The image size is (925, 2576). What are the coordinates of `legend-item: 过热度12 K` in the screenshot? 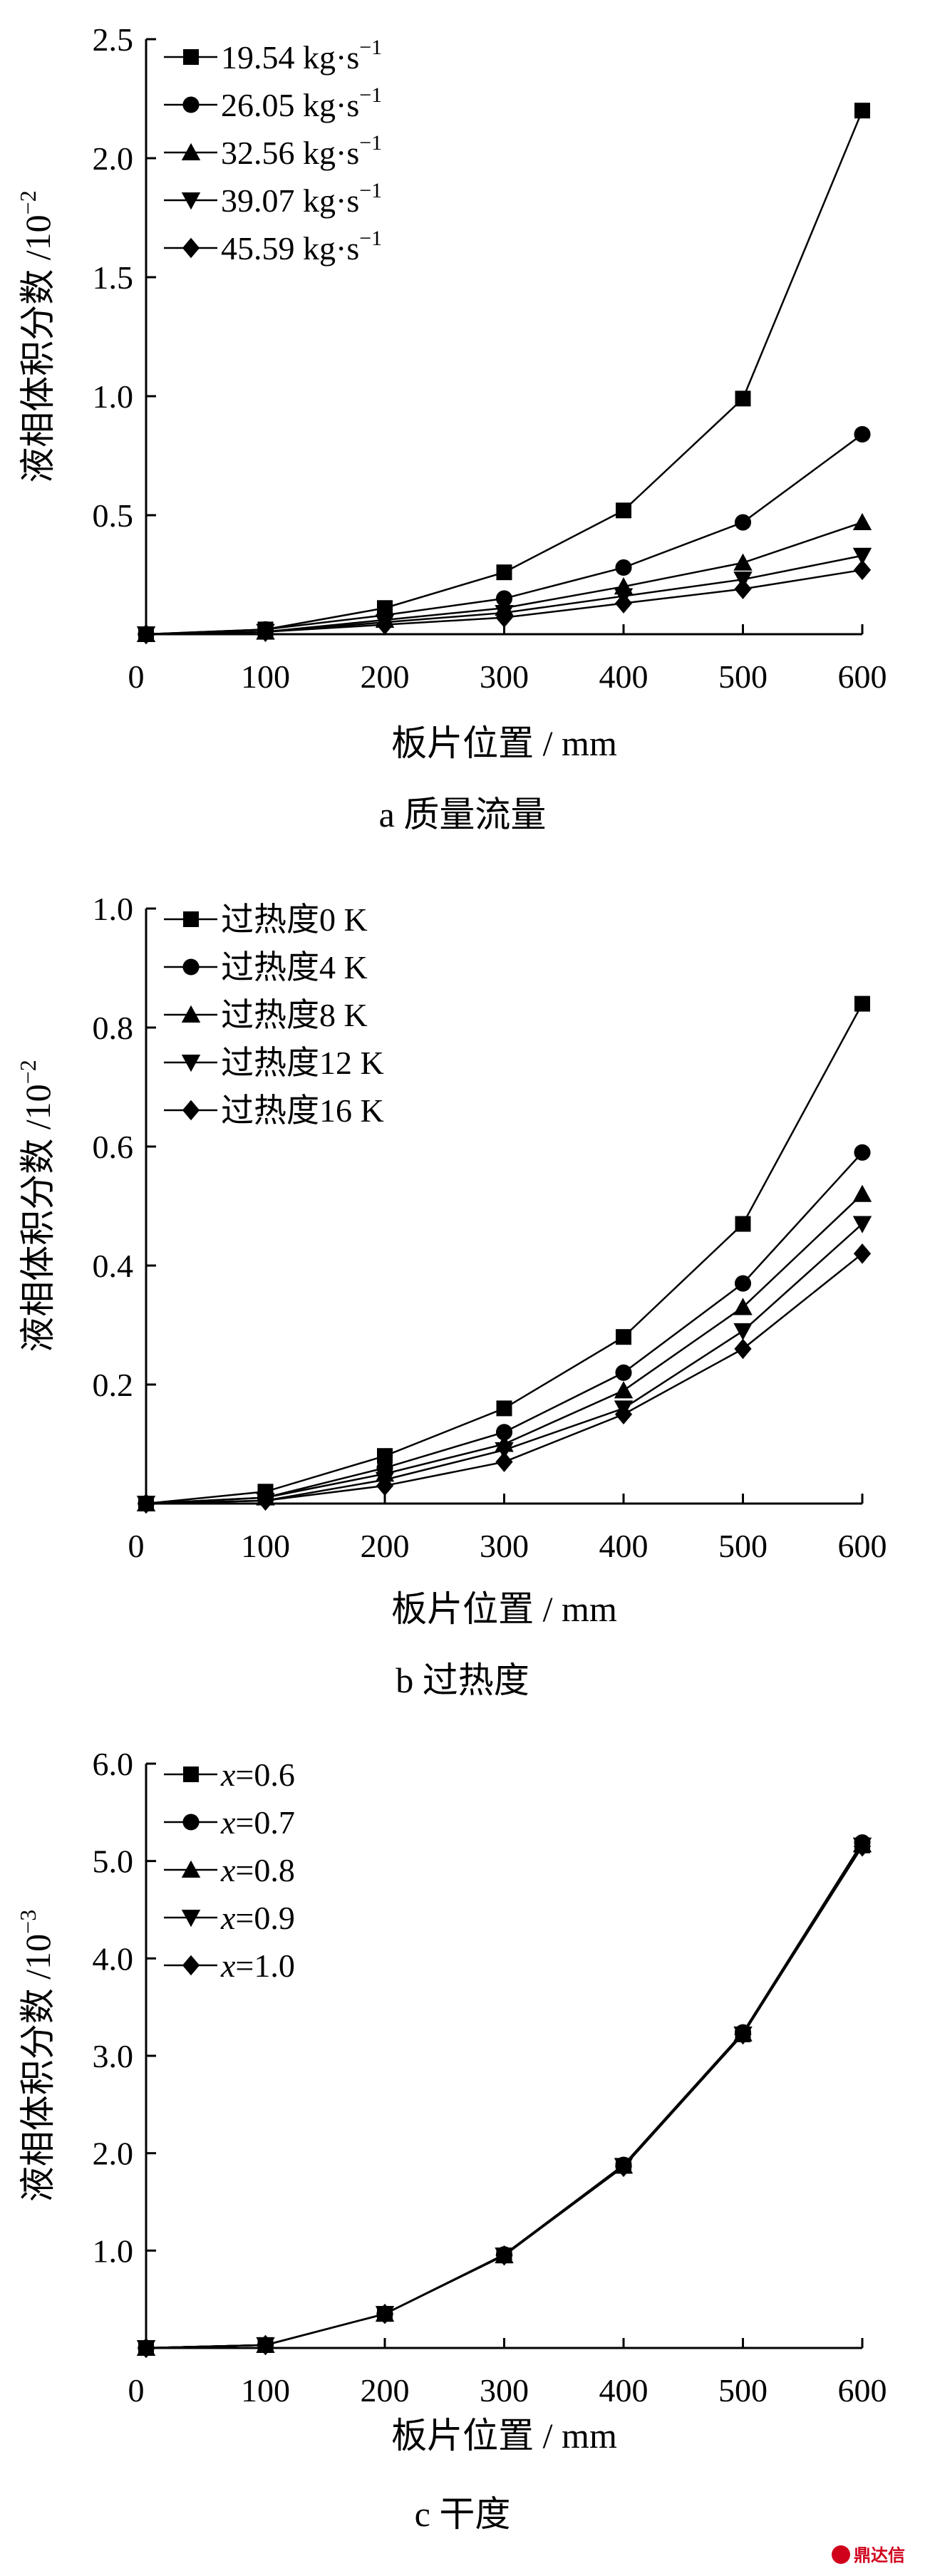 It's located at (274, 1063).